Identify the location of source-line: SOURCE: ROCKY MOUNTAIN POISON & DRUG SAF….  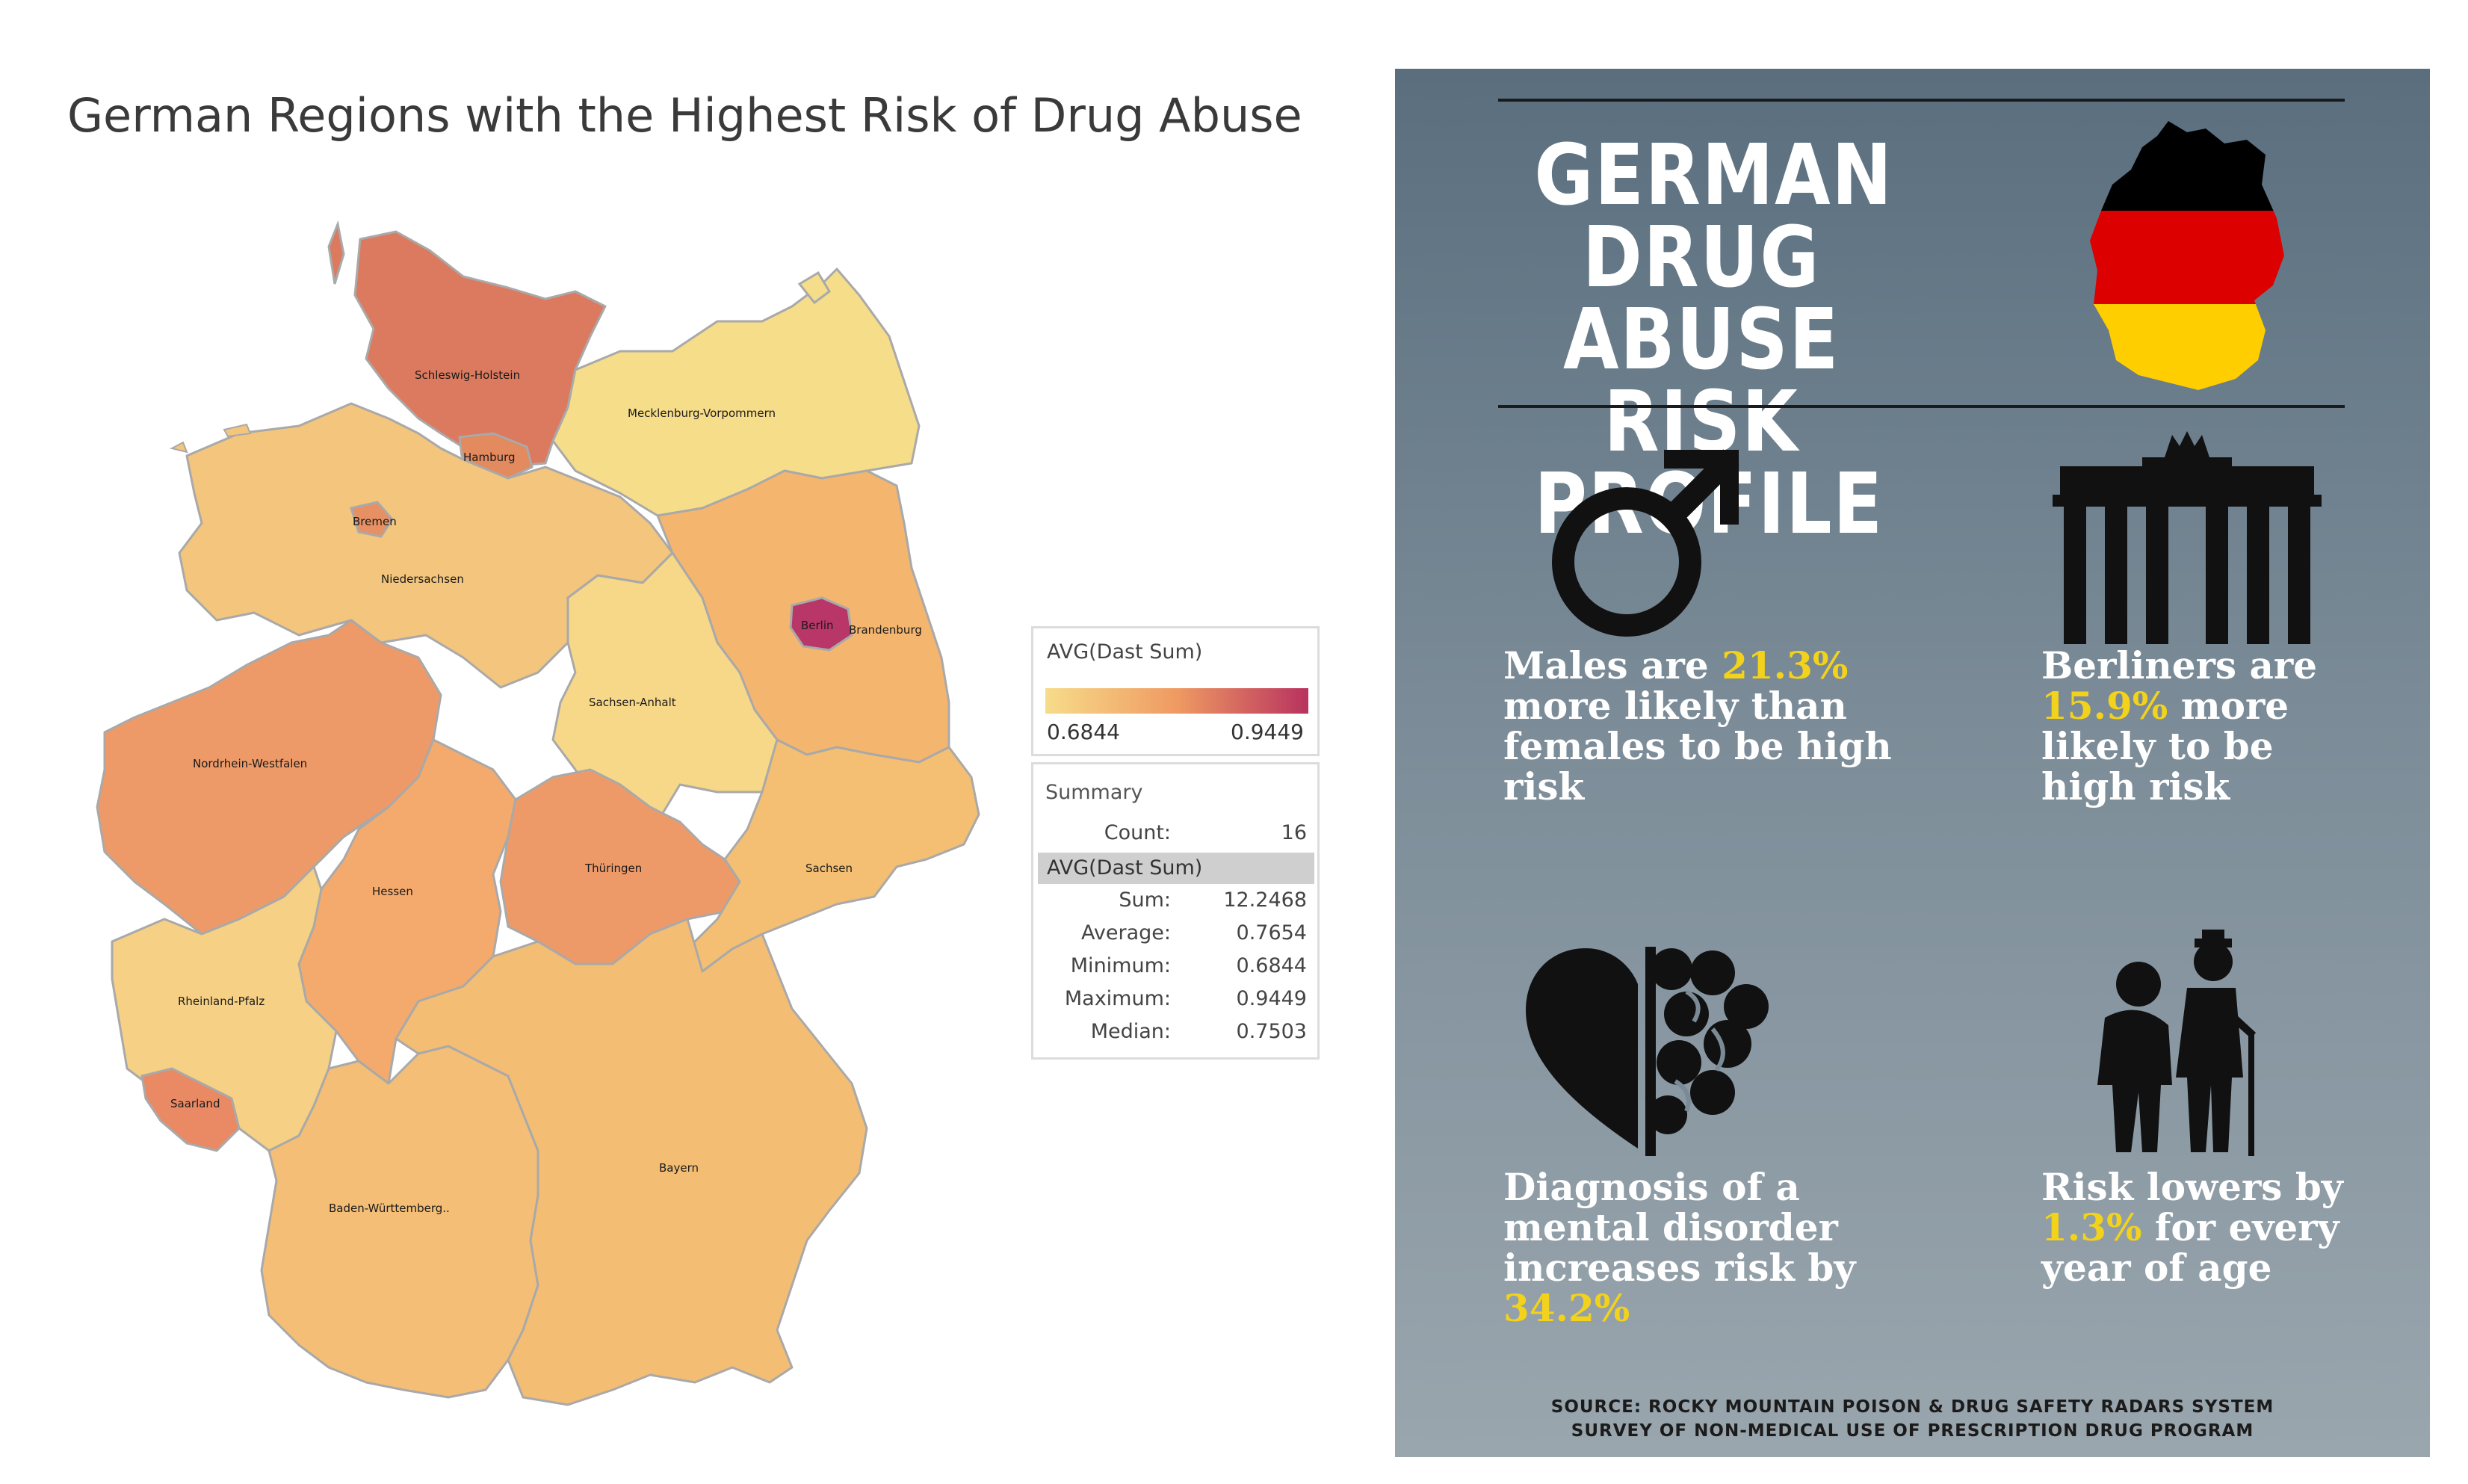
(1912, 1407).